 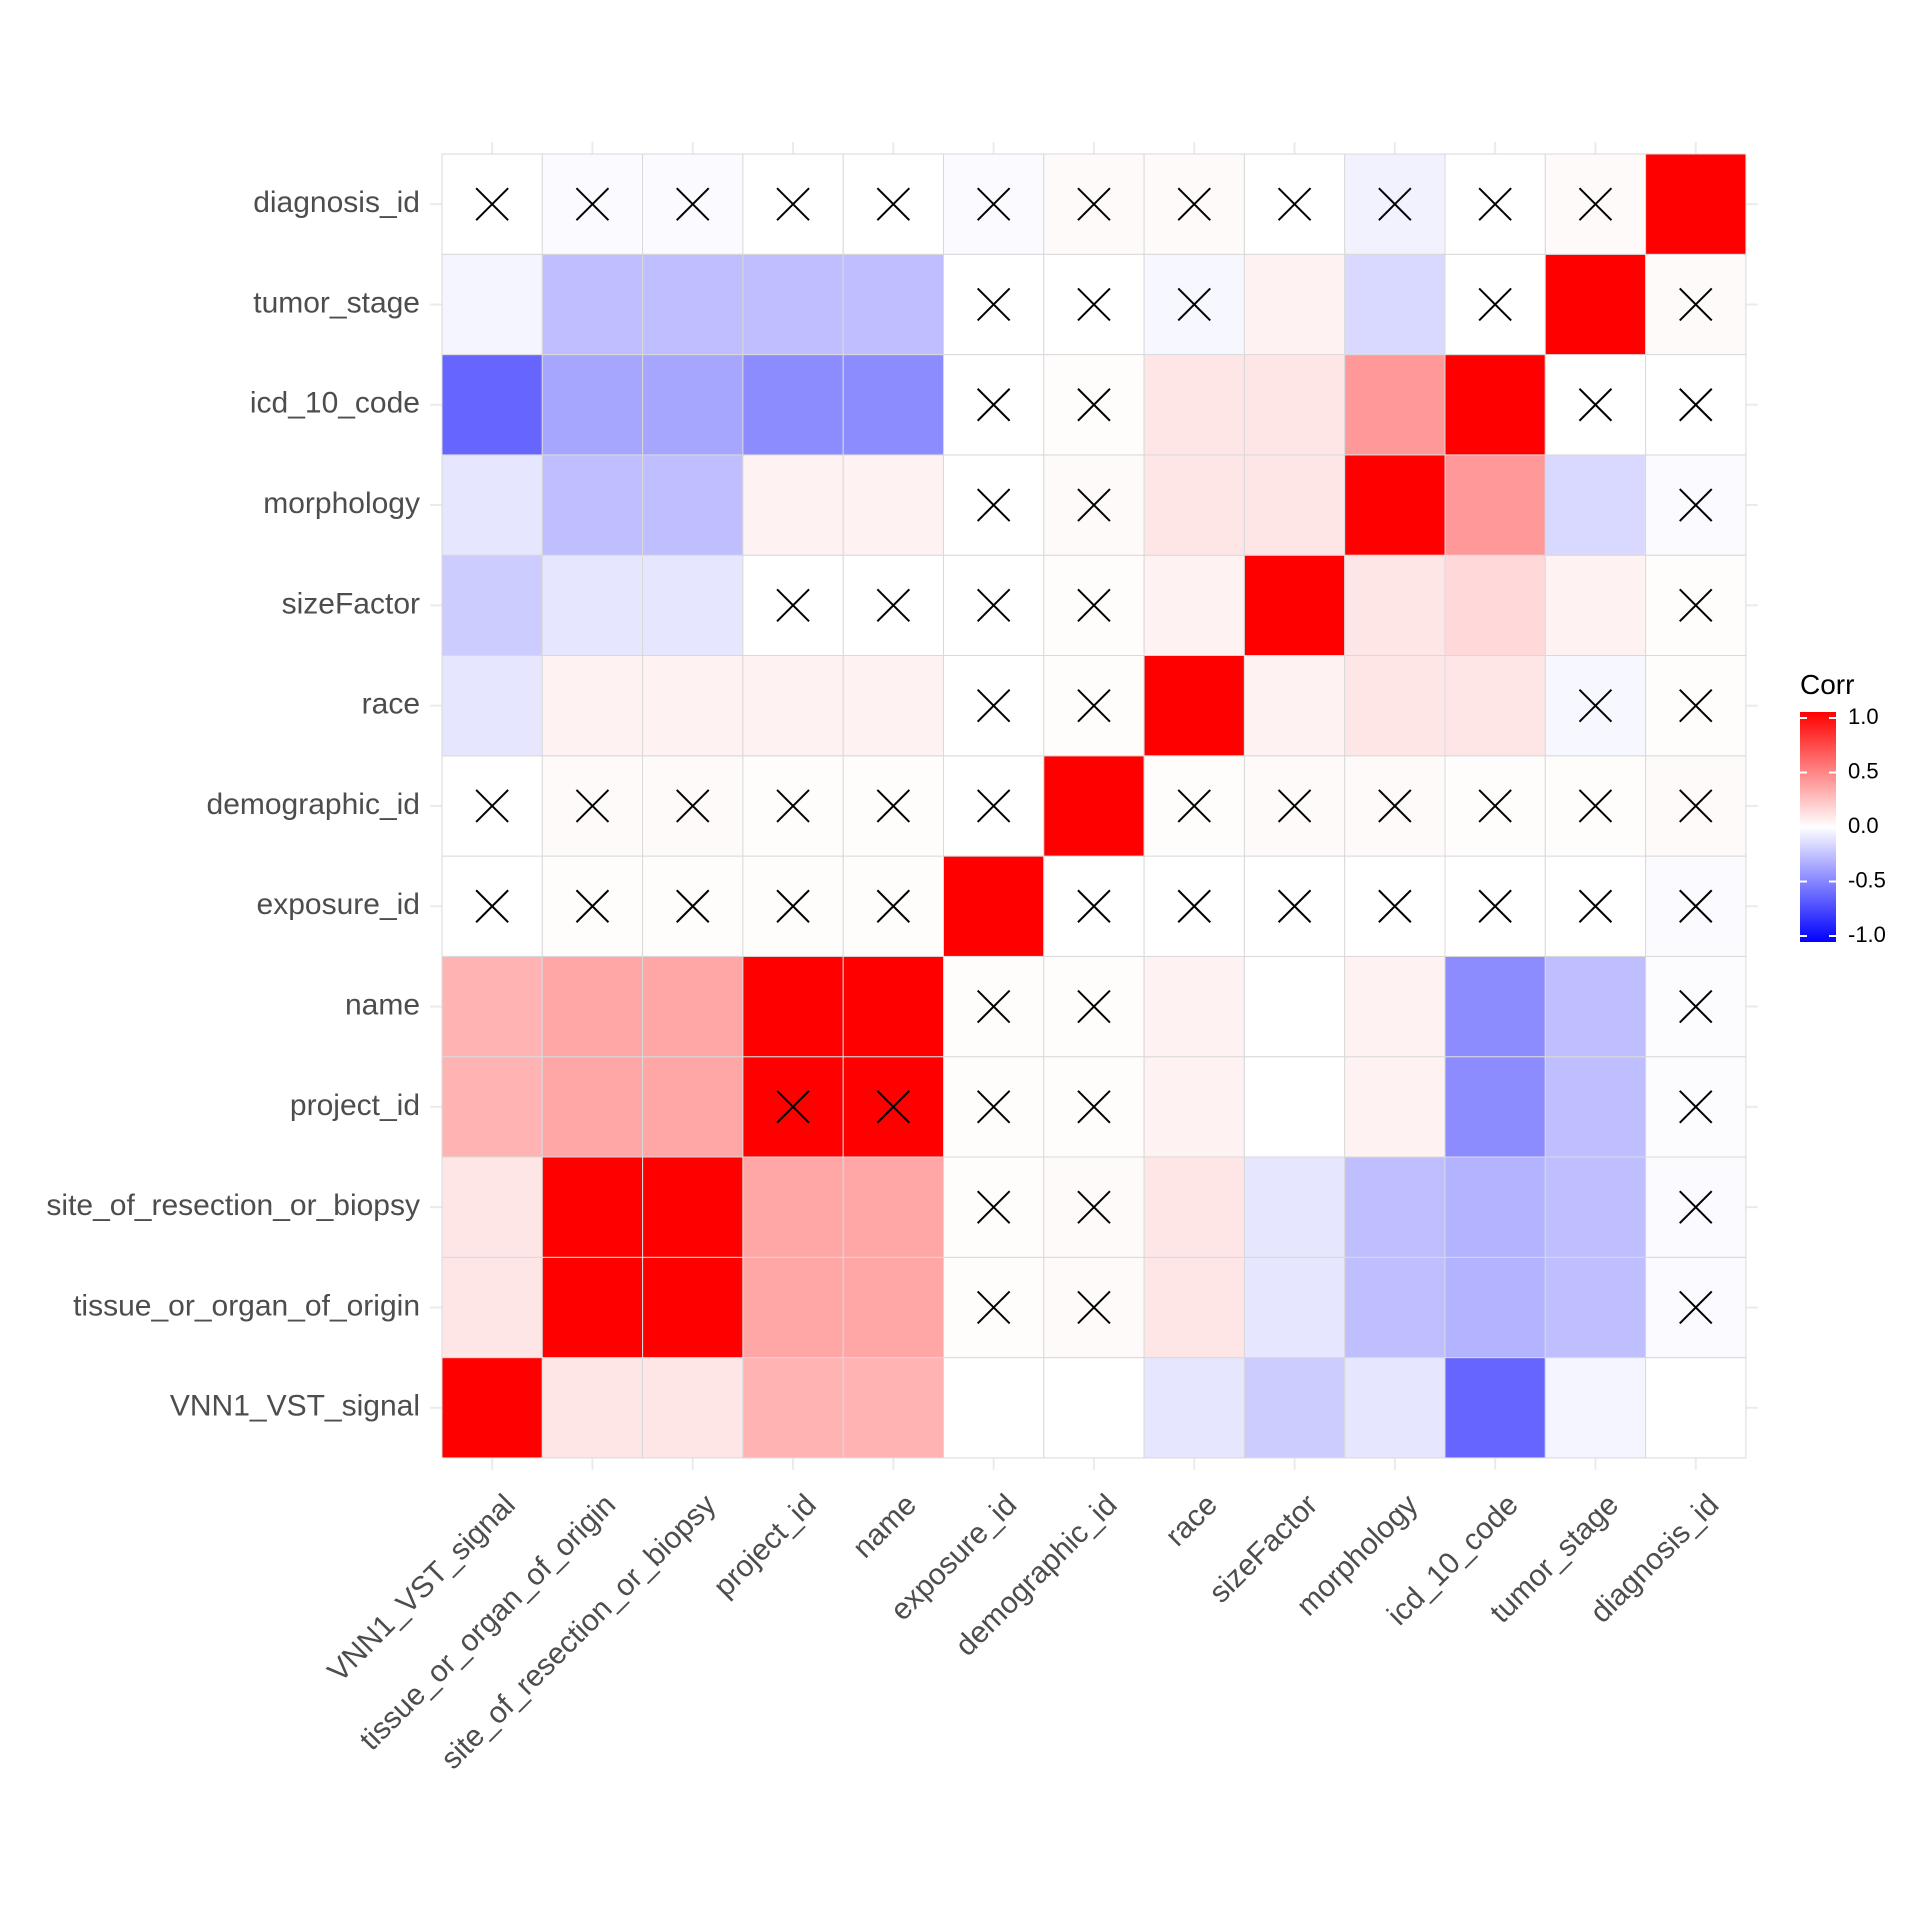 I want to click on y-axis-label: site_of_resection_or_biopsy, so click(x=233, y=1205).